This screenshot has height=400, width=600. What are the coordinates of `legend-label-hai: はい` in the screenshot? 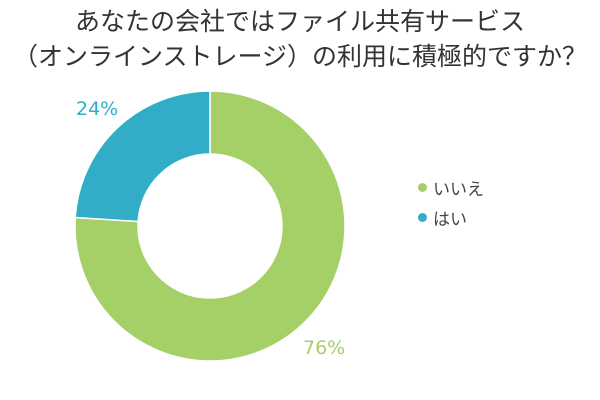 It's located at (450, 219).